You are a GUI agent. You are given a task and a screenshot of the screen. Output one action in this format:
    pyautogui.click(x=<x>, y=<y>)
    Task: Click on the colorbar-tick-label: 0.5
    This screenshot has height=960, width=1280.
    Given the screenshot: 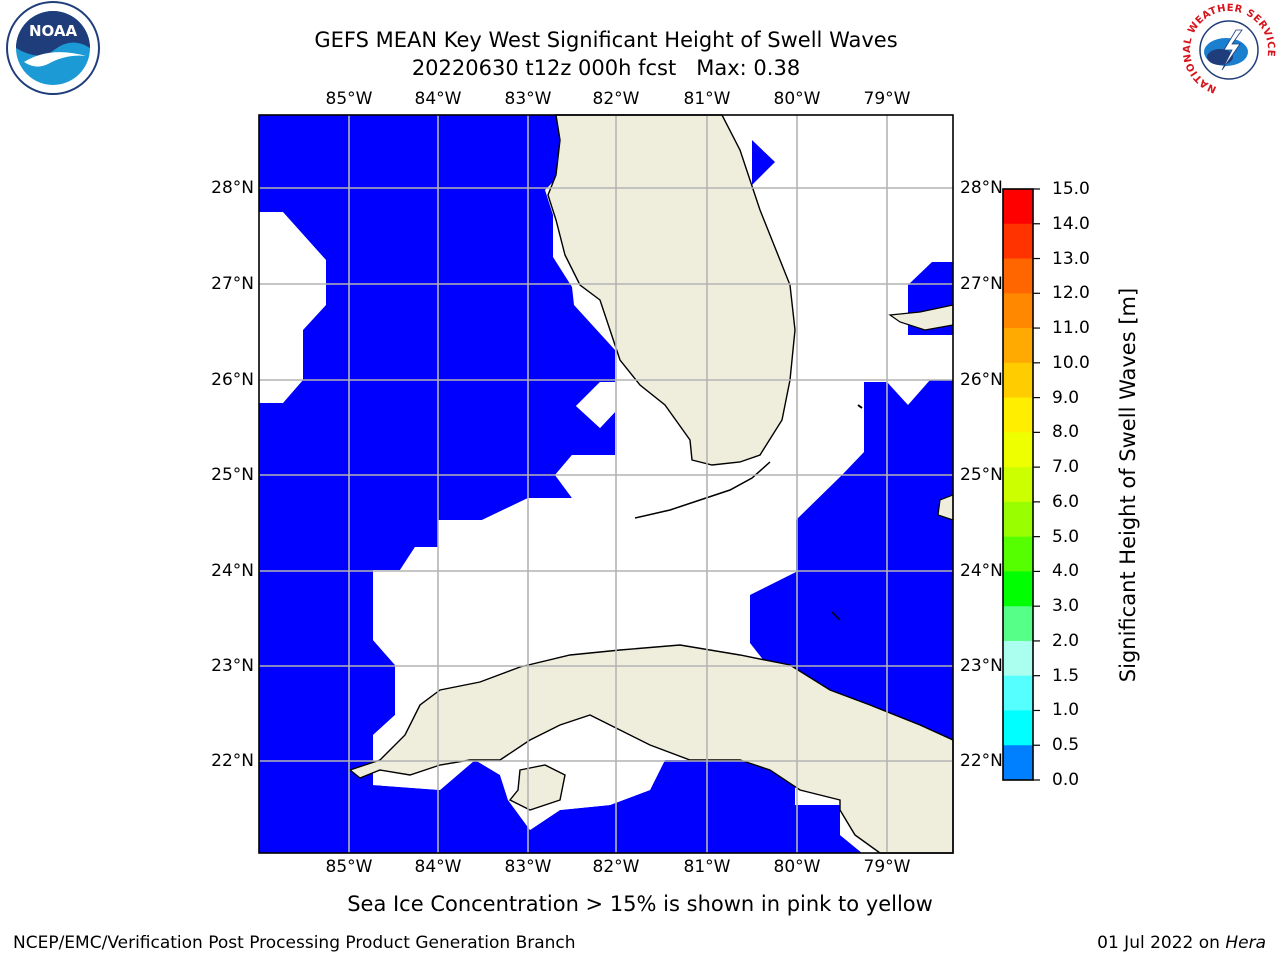 What is the action you would take?
    pyautogui.click(x=1066, y=745)
    